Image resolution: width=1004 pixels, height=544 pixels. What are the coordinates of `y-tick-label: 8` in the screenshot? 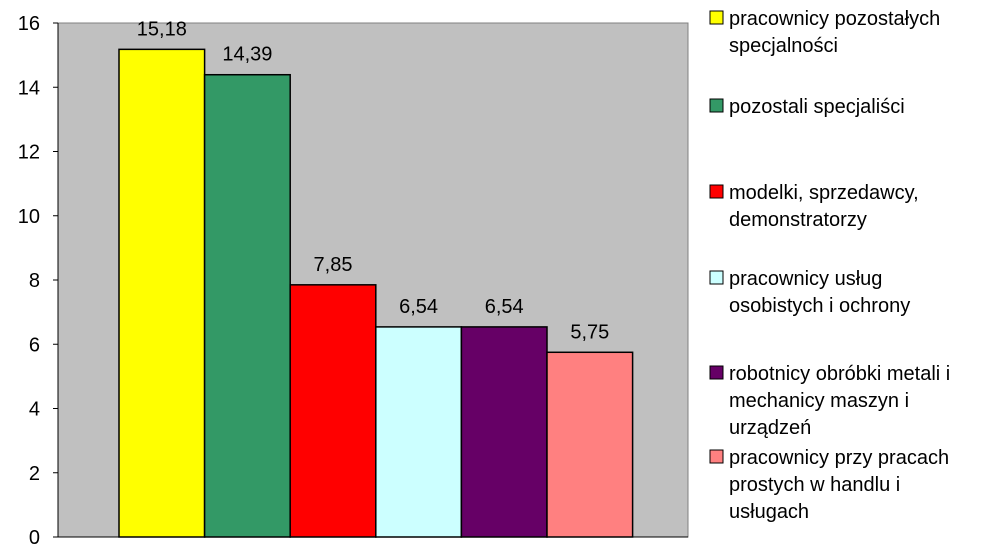 It's located at (34, 281).